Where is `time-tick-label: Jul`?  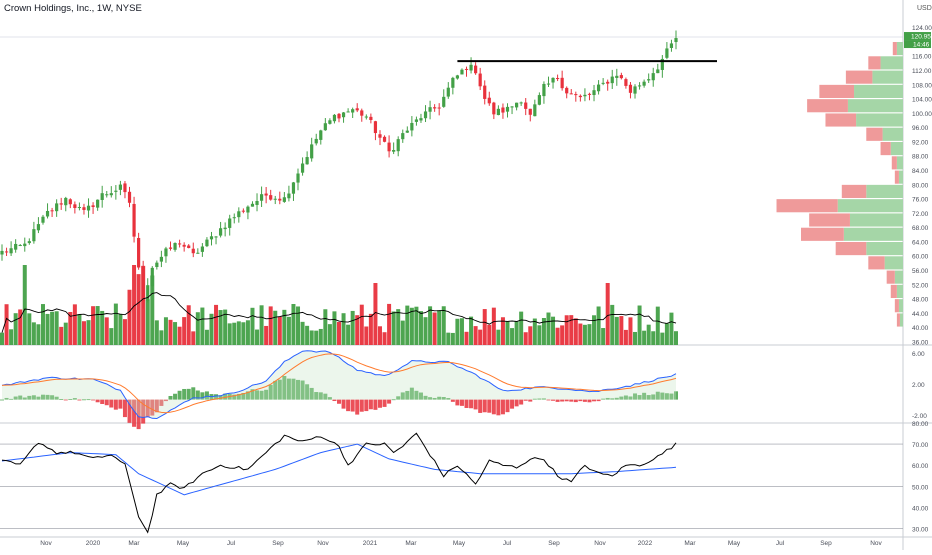
time-tick-label: Jul is located at coordinates (780, 543).